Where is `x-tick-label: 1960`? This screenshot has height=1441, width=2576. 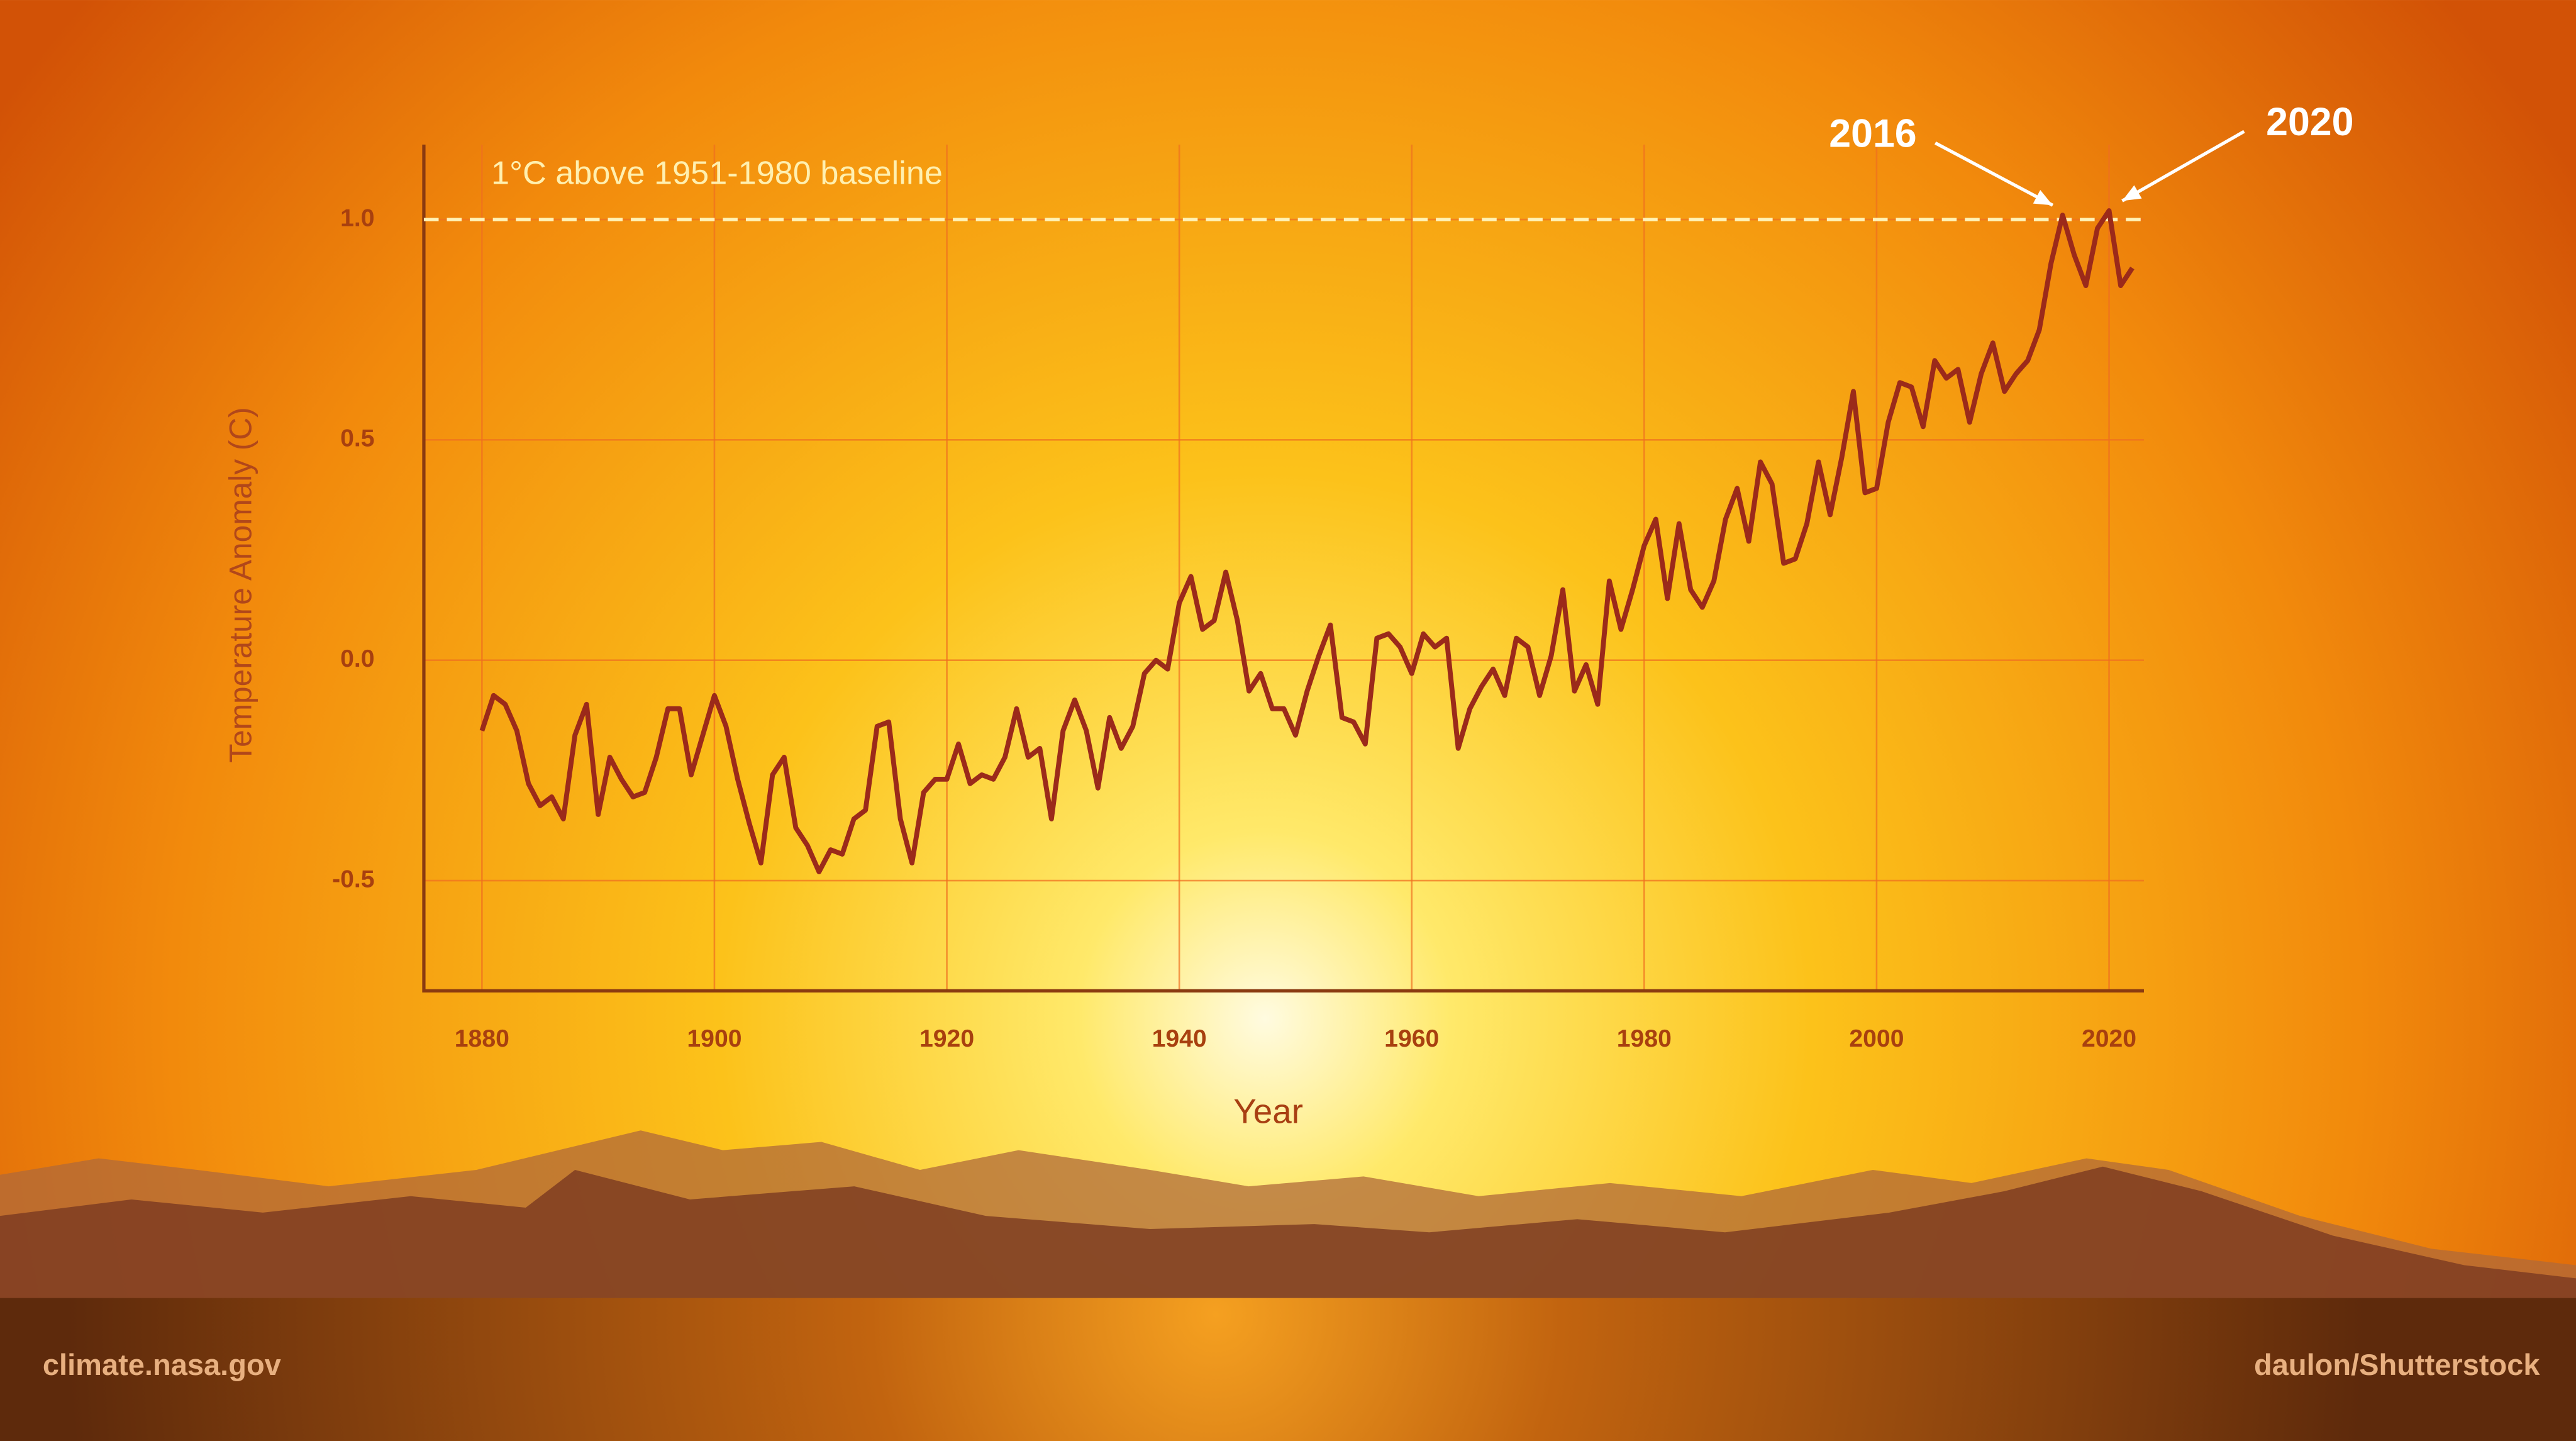 x-tick-label: 1960 is located at coordinates (1411, 1038).